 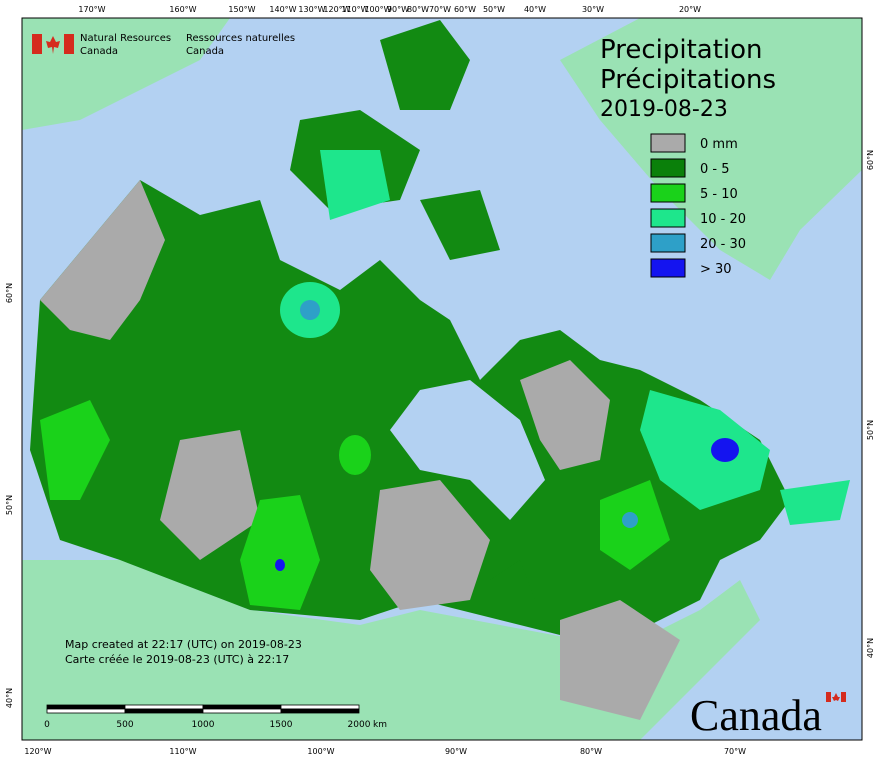 I want to click on graticule-label: 140°W, so click(x=282, y=9).